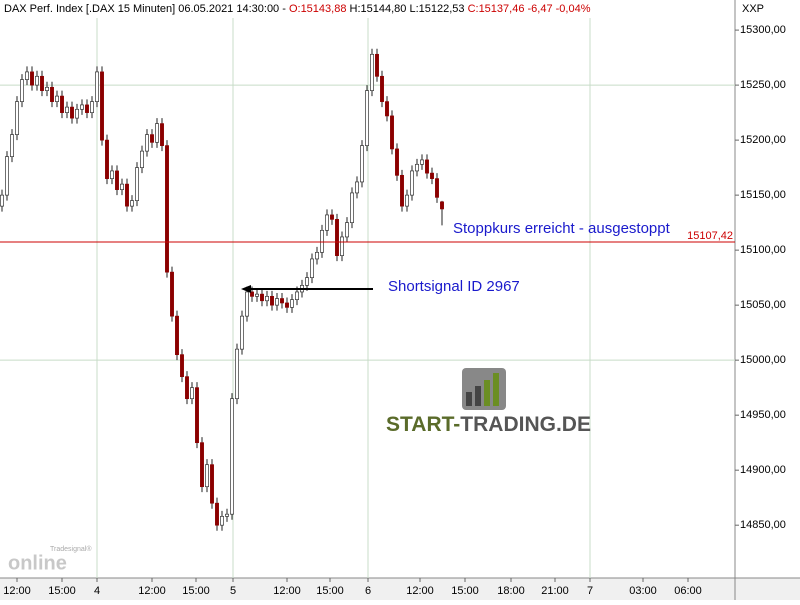  I want to click on y-tick-label: 14950,00, so click(763, 415).